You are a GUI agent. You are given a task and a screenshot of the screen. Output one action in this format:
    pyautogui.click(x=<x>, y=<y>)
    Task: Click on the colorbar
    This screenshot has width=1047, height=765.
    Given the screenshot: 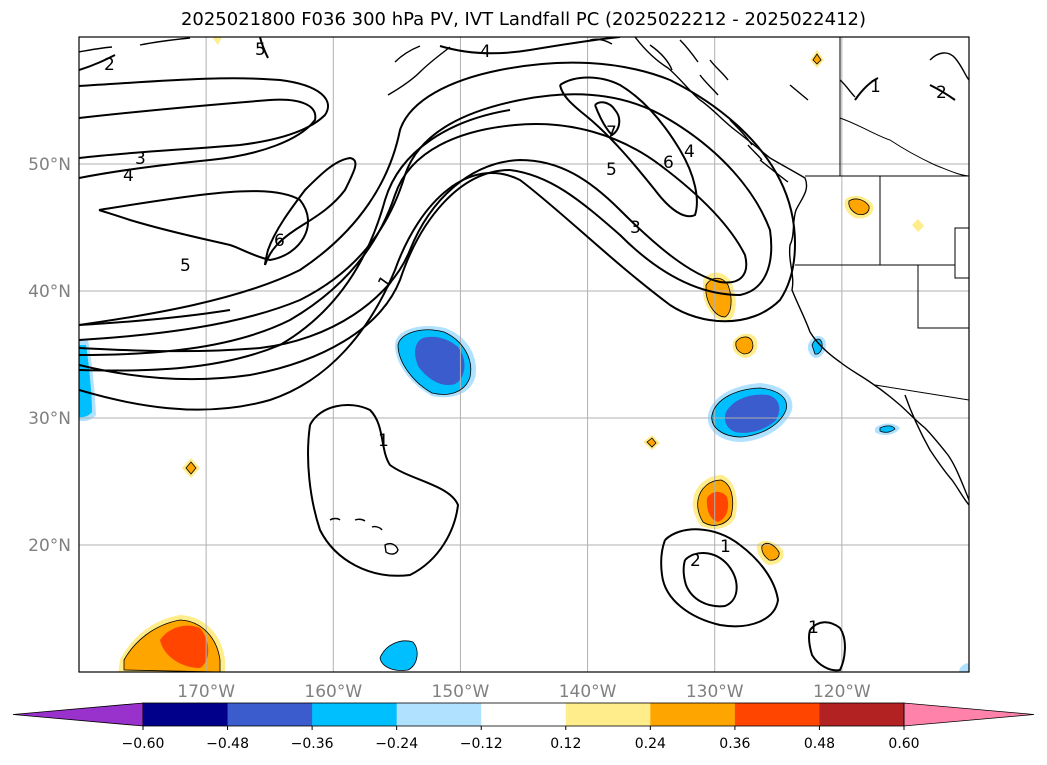 What is the action you would take?
    pyautogui.click(x=523, y=714)
    